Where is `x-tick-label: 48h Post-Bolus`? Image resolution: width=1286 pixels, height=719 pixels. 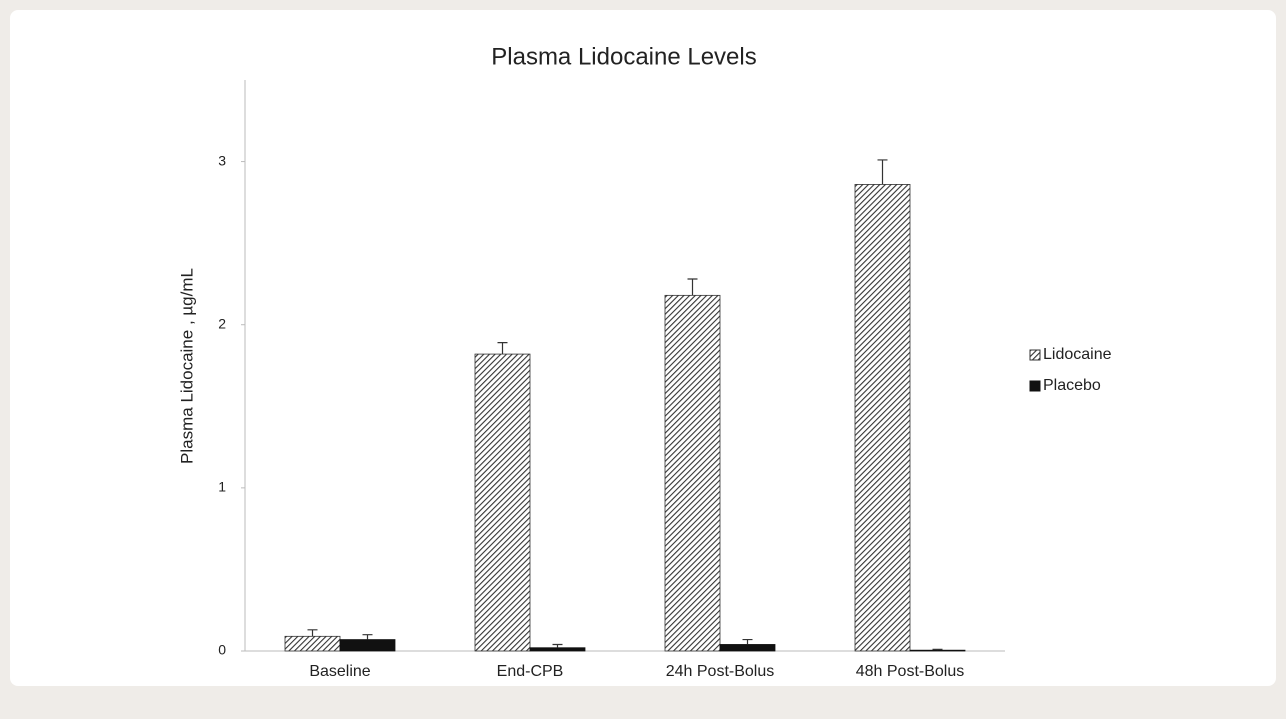
x-tick-label: 48h Post-Bolus is located at coordinates (910, 671).